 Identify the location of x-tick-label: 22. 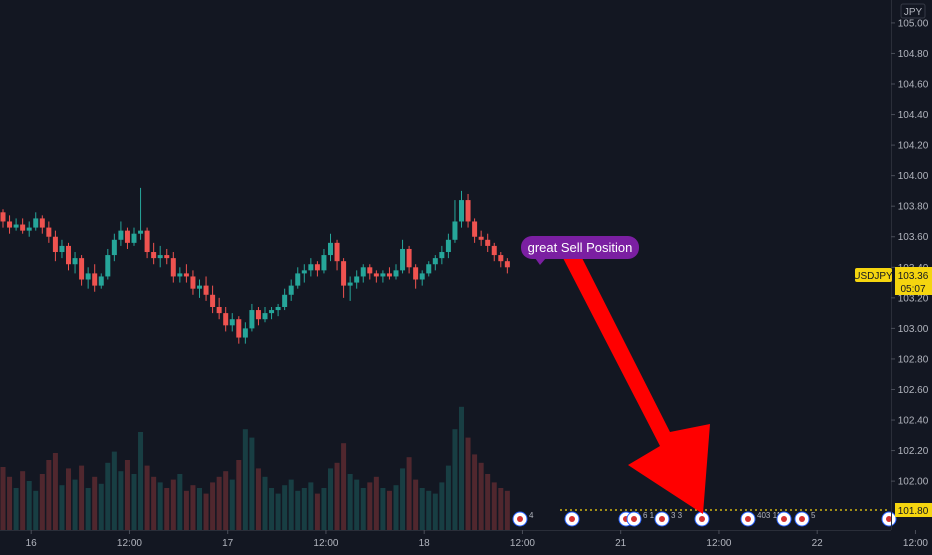
(818, 543).